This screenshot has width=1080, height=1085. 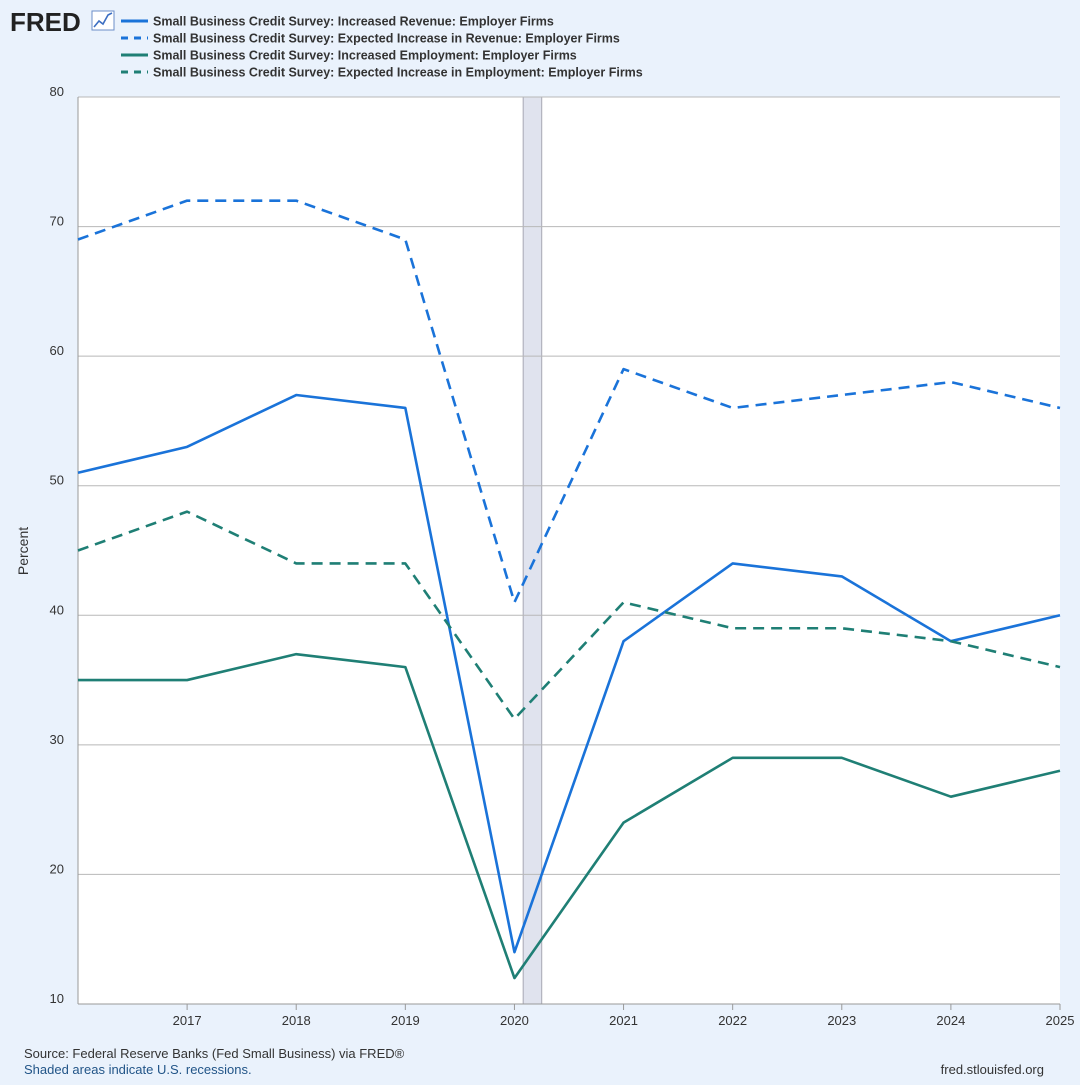 I want to click on y-tick-label: 80, so click(x=57, y=91).